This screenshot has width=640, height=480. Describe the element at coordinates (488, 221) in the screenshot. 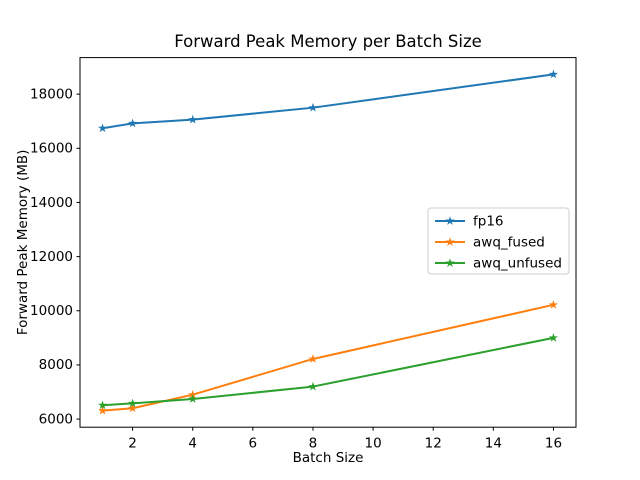

I see `legend-label: fp16` at that location.